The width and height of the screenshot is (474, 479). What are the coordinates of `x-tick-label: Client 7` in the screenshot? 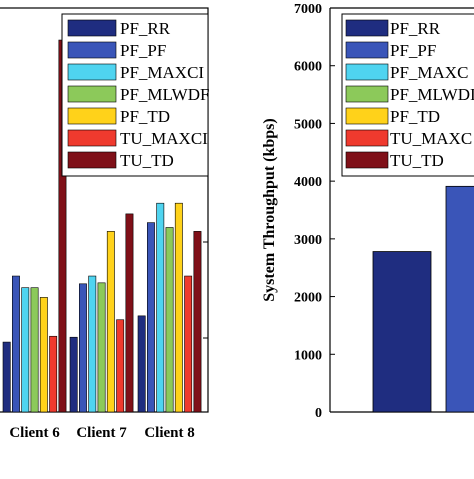 It's located at (101, 433).